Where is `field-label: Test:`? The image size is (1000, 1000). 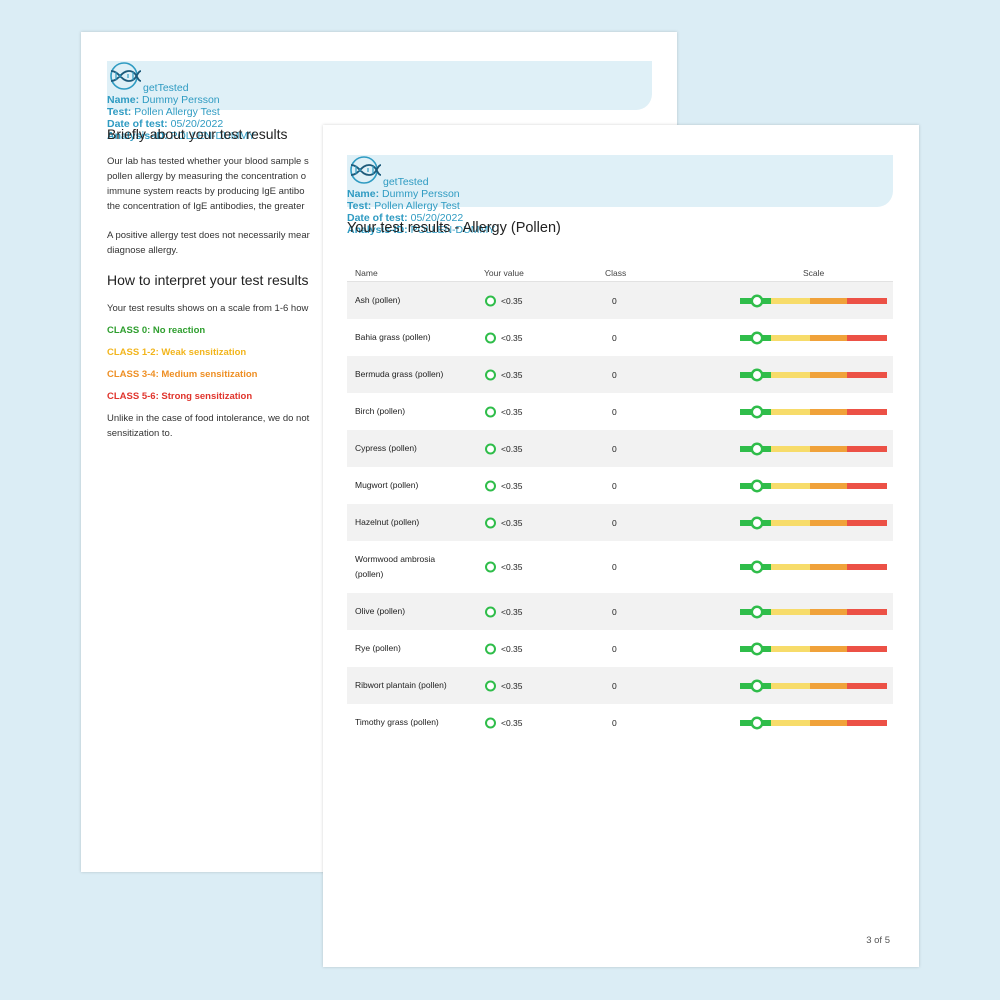 field-label: Test: is located at coordinates (119, 112).